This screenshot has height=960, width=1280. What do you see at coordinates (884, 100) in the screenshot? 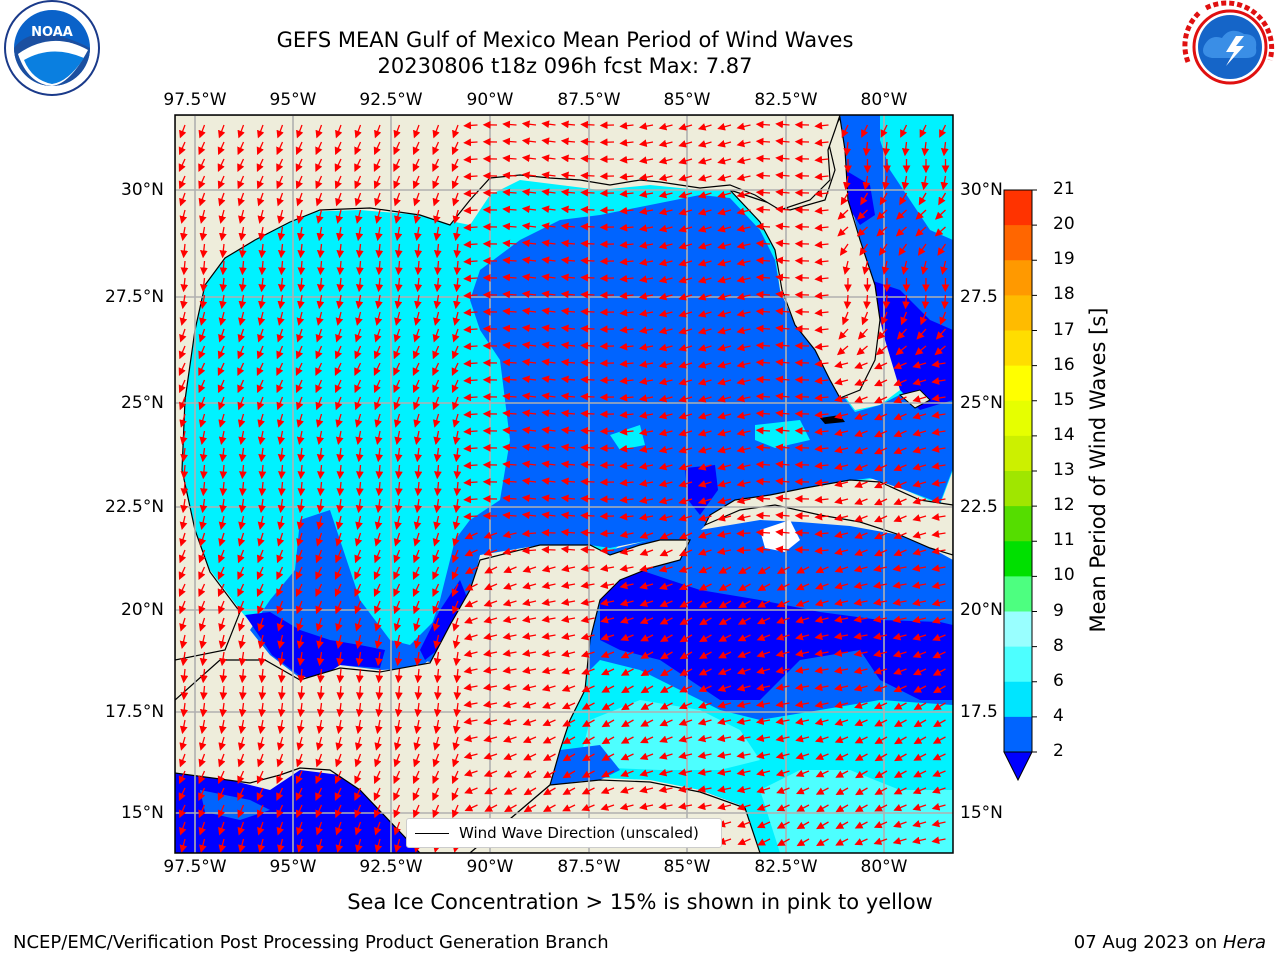
I see `lon-label-top: 80°W` at bounding box center [884, 100].